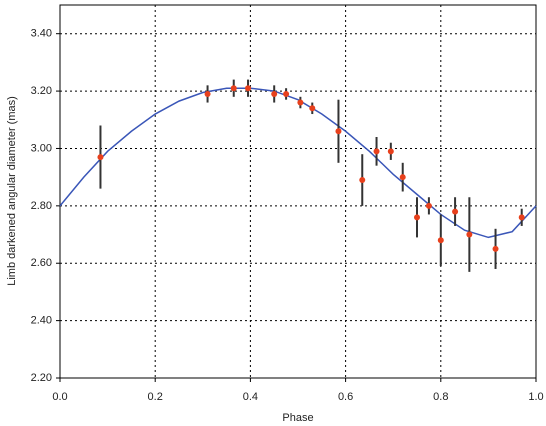  Describe the element at coordinates (59, 397) in the screenshot. I see `x-tick-label: 0.0` at that location.